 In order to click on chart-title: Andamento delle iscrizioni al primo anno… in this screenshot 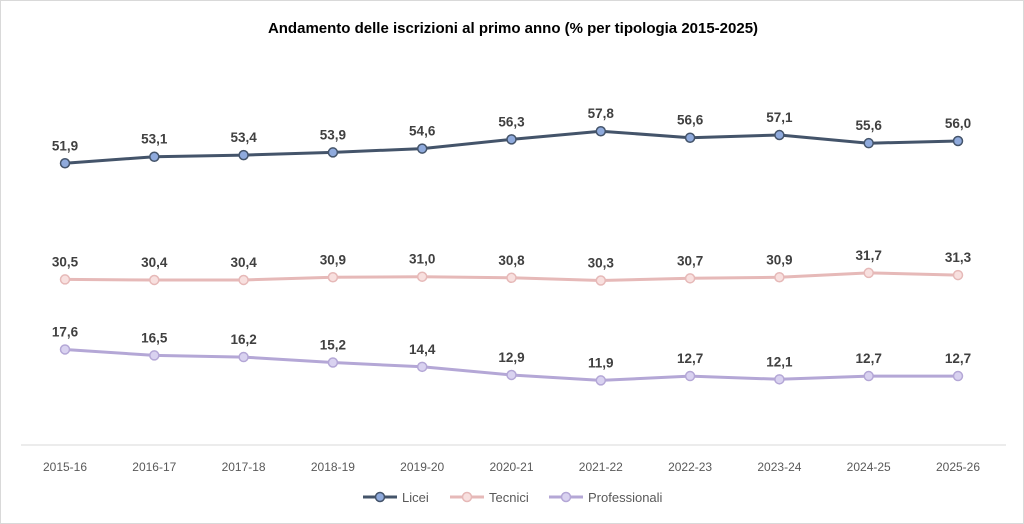, I will do `click(513, 28)`.